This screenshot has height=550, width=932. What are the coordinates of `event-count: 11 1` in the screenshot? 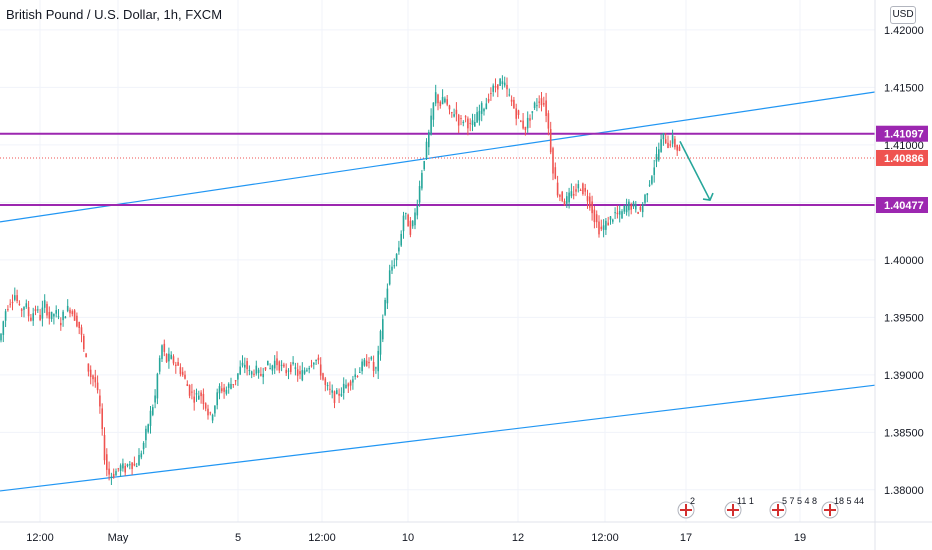 It's located at (745, 501).